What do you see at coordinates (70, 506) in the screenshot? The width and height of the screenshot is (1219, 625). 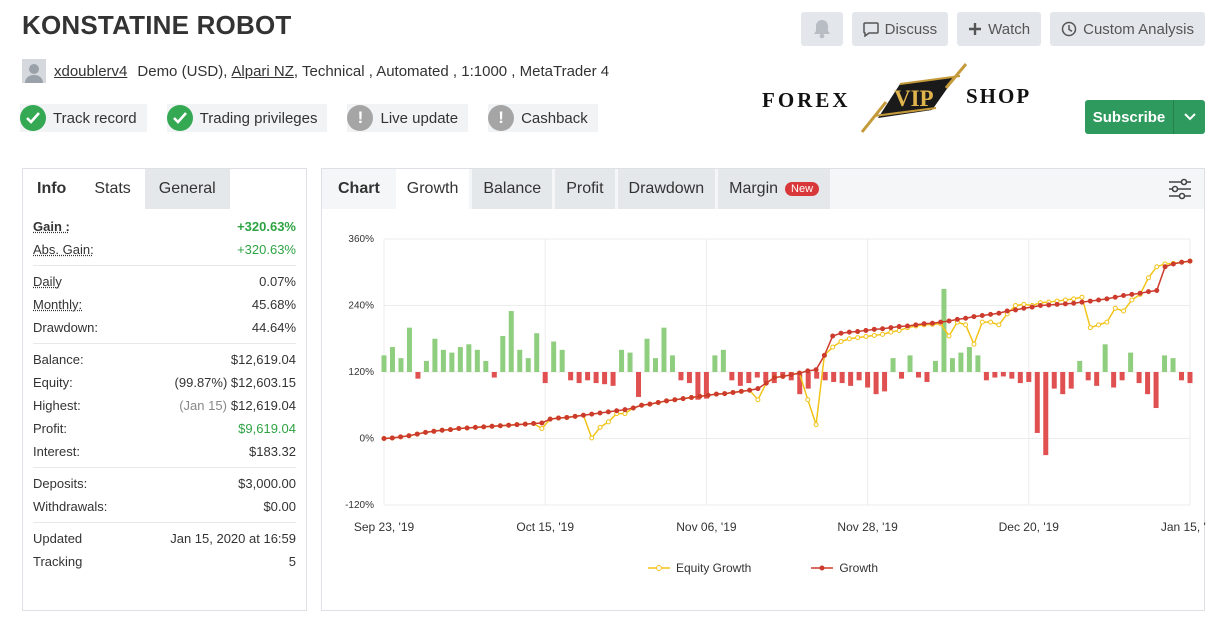 I see `withdrawals-label: Withdrawals:` at bounding box center [70, 506].